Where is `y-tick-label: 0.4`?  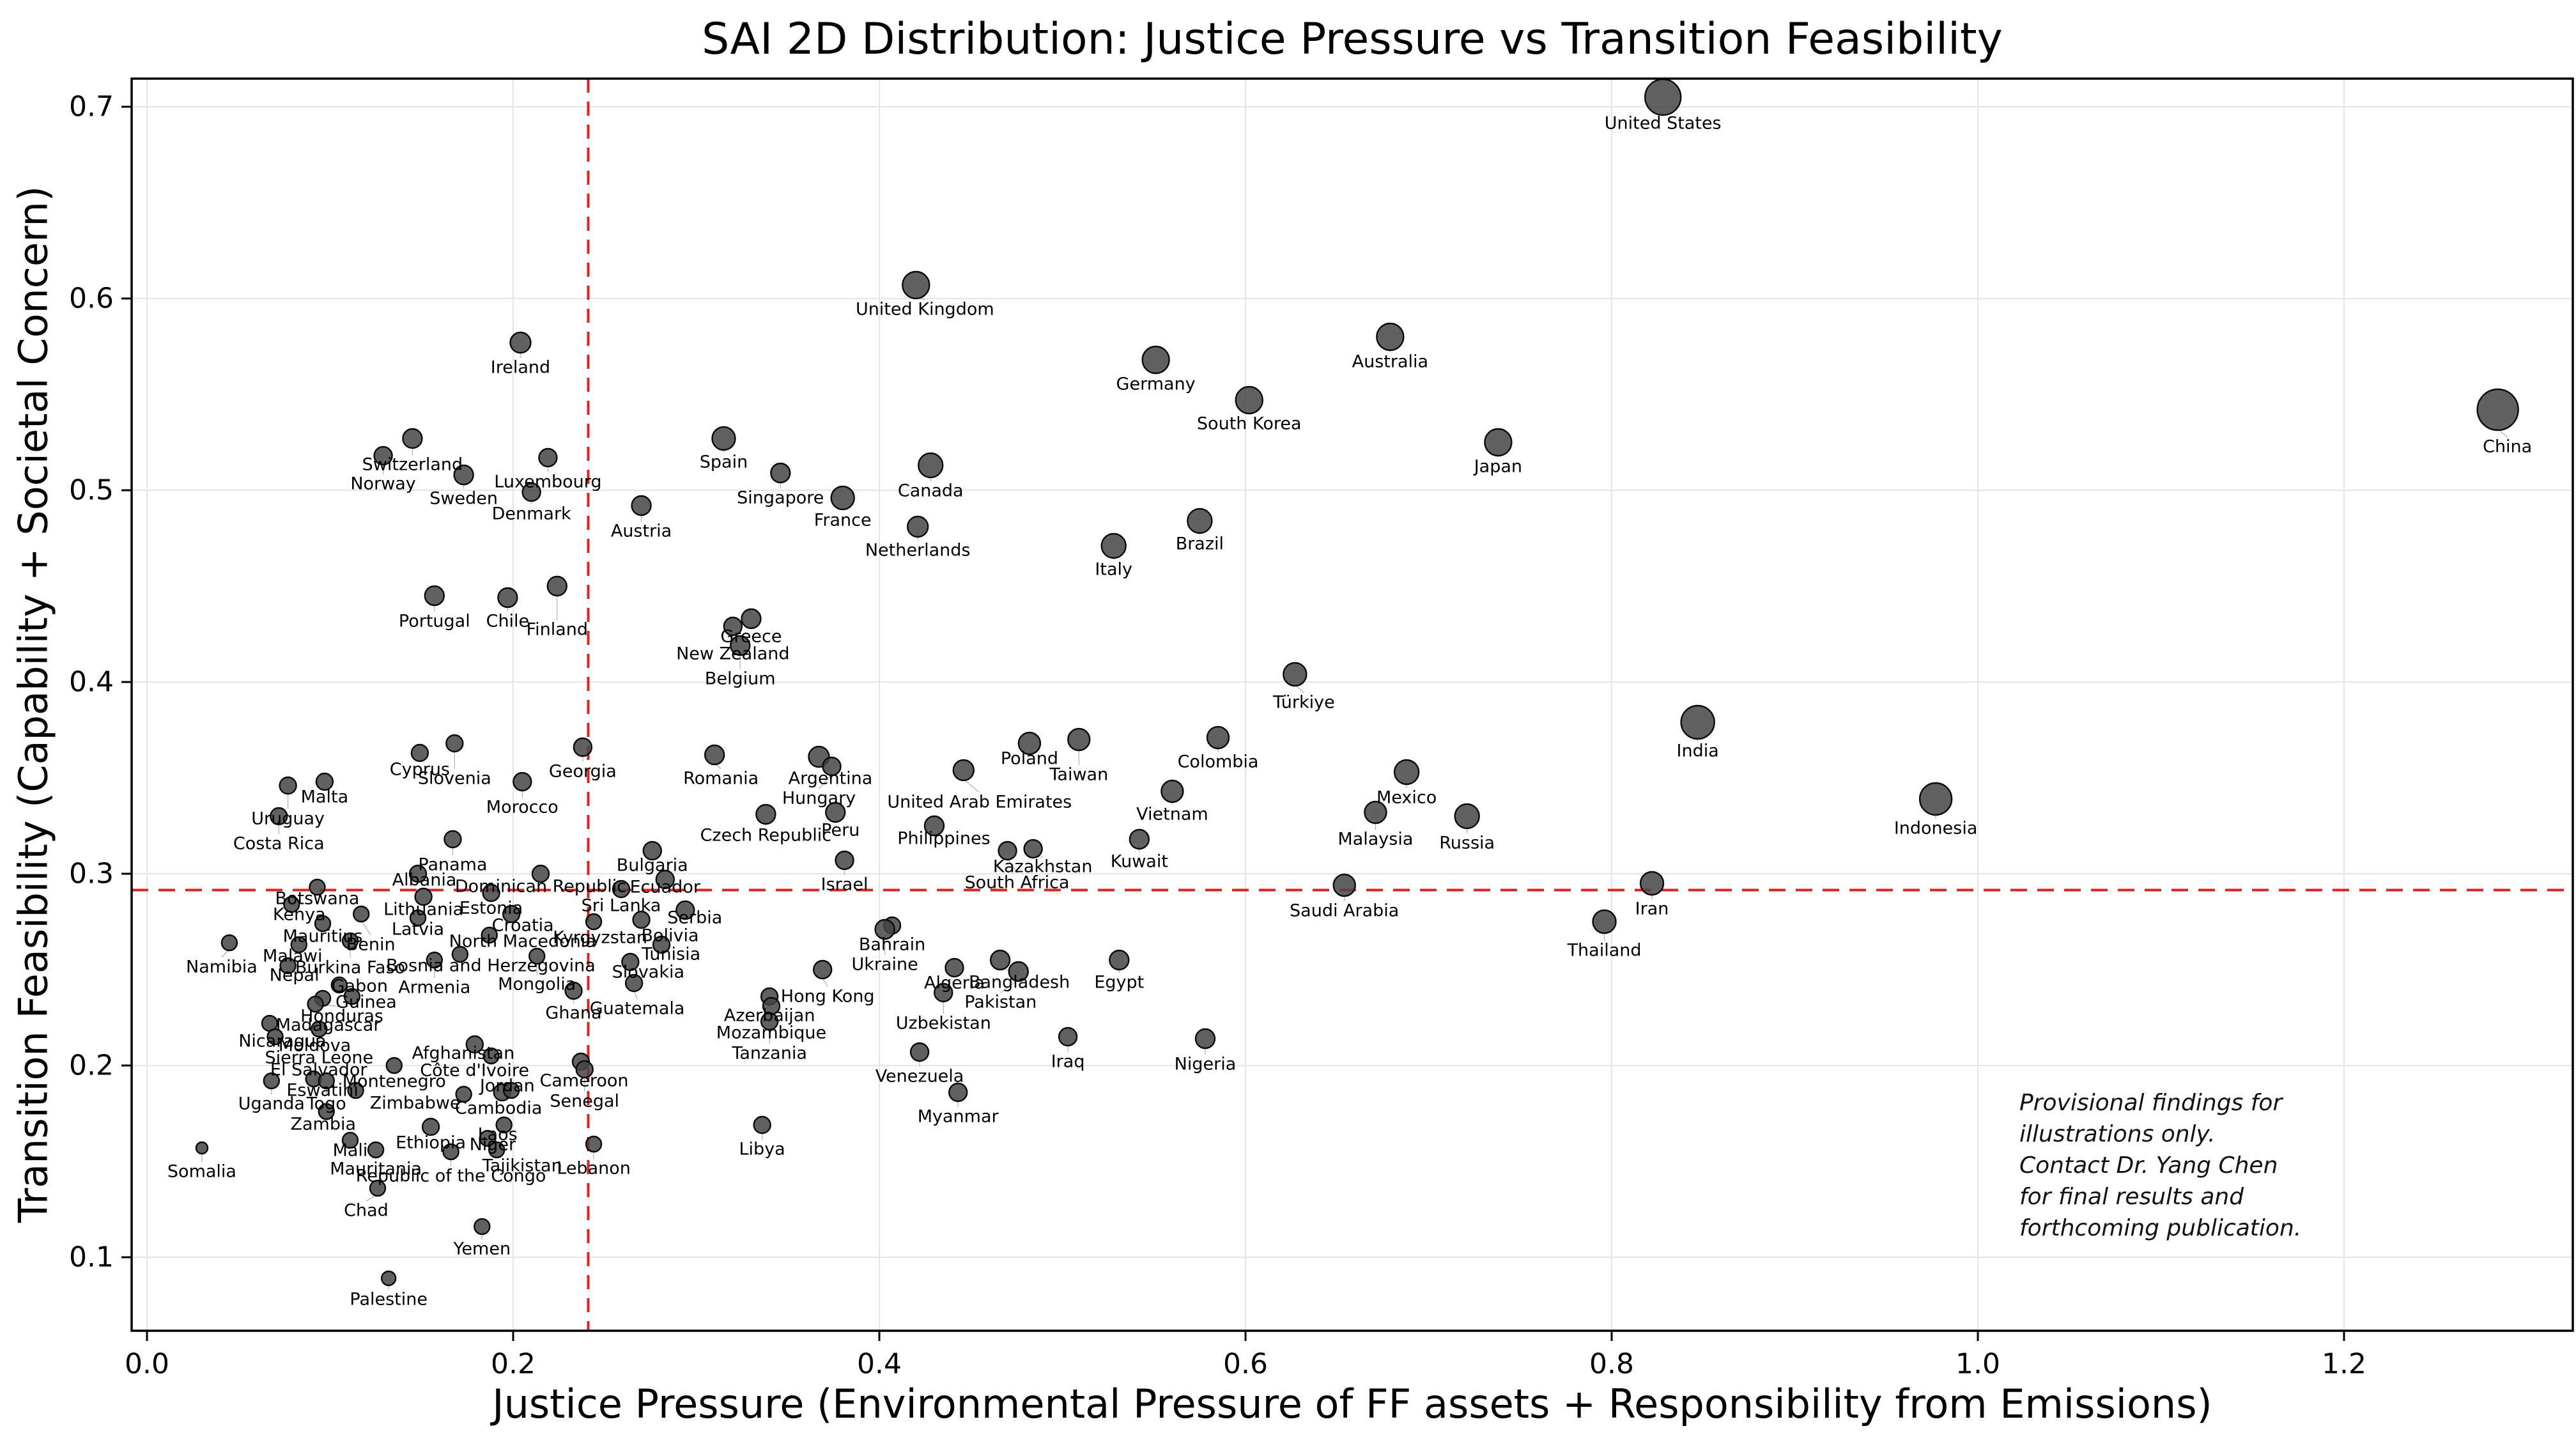
y-tick-label: 0.4 is located at coordinates (91, 682).